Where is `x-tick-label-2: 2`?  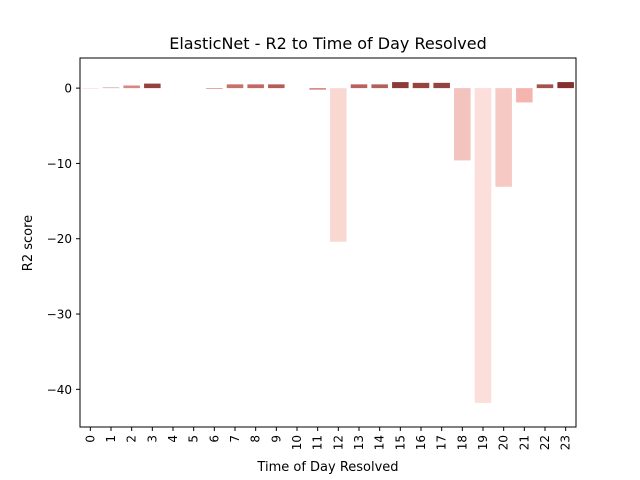 x-tick-label-2: 2 is located at coordinates (132, 439).